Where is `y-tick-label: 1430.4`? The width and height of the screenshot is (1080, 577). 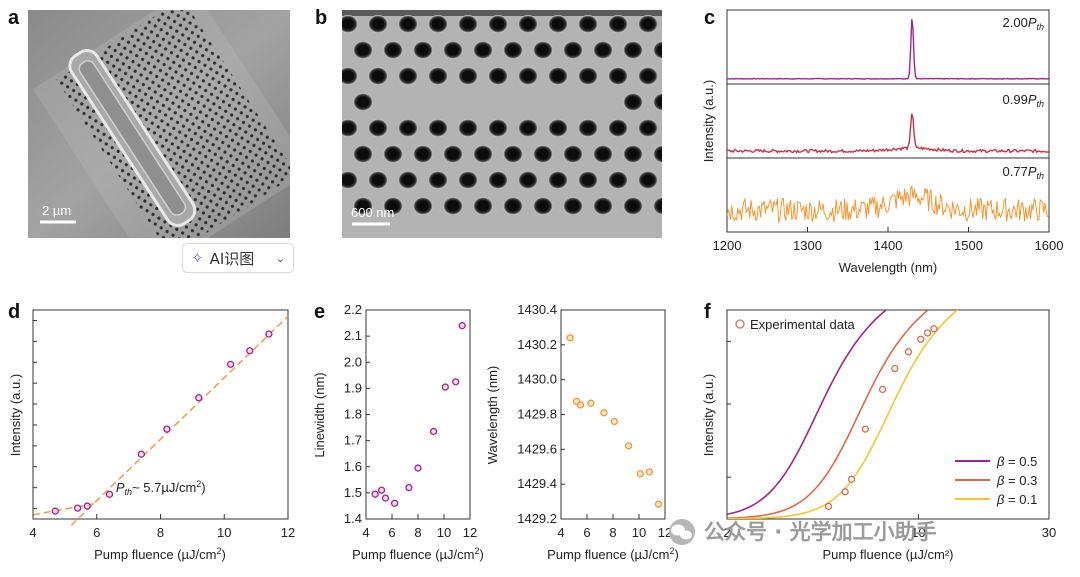
y-tick-label: 1430.4 is located at coordinates (537, 309).